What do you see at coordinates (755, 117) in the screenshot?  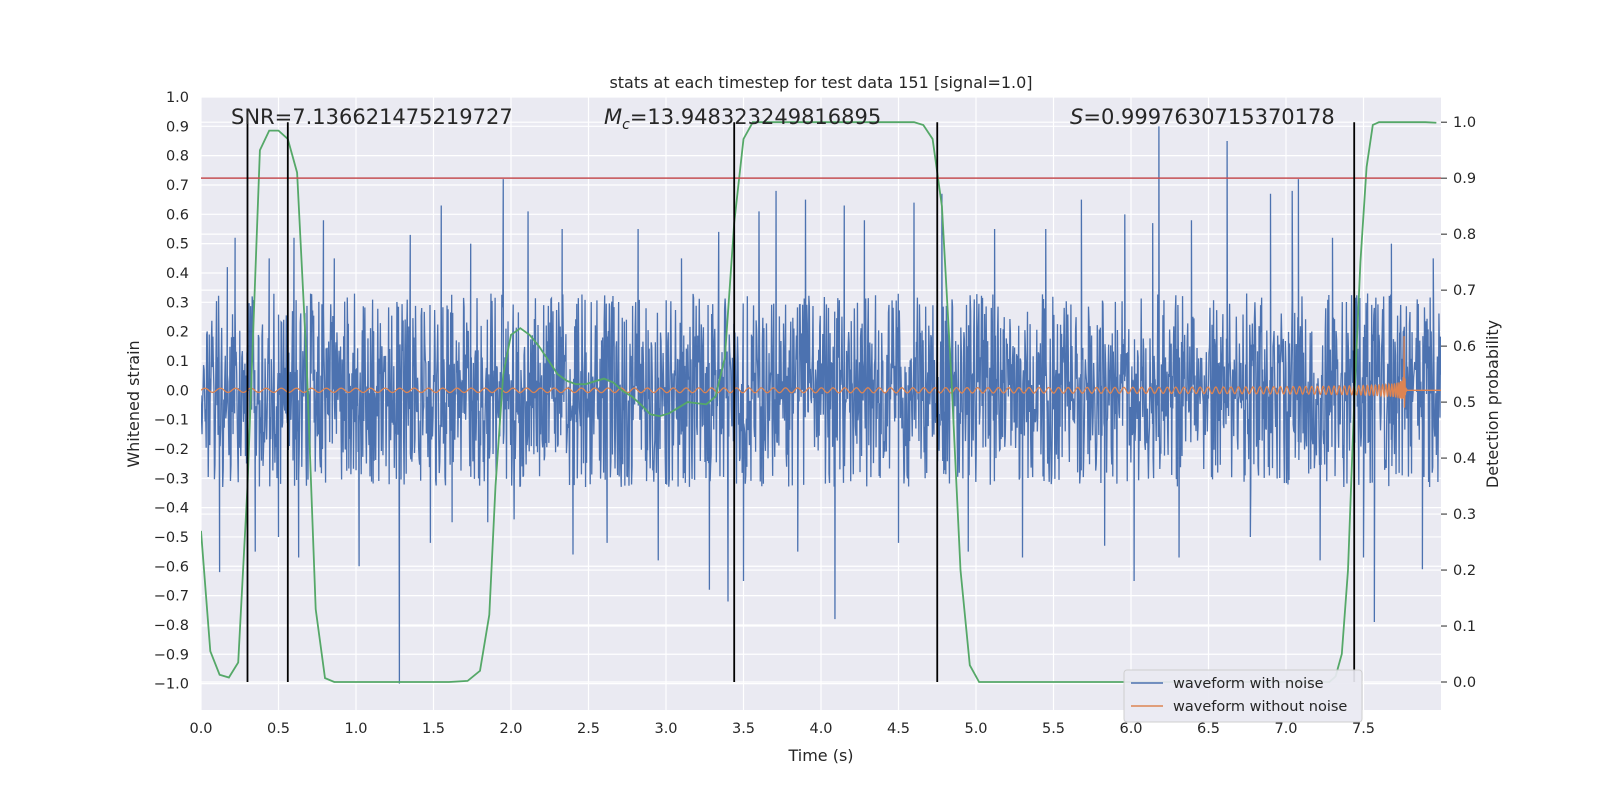 I see `chirp-mass-value: =13.948323249816895` at bounding box center [755, 117].